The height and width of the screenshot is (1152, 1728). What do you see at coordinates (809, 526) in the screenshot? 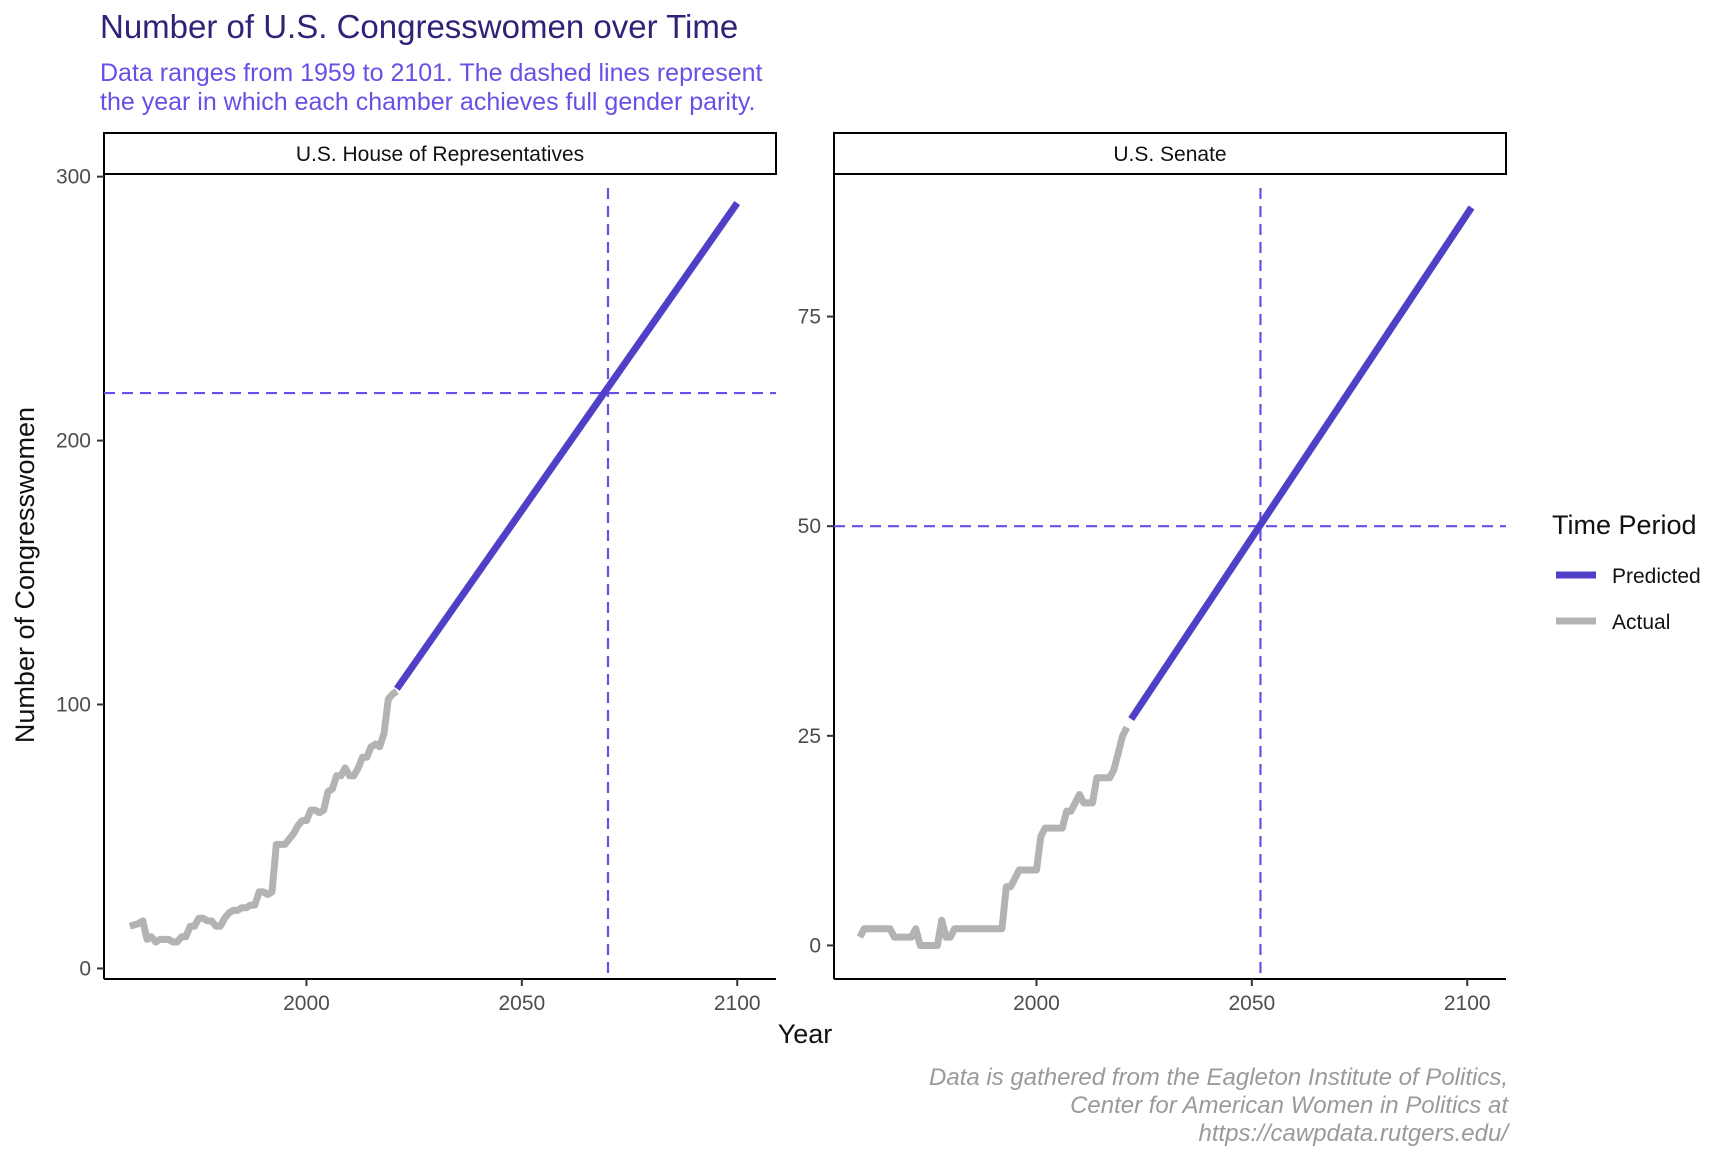
I see `senate-y-tick-label: 50` at bounding box center [809, 526].